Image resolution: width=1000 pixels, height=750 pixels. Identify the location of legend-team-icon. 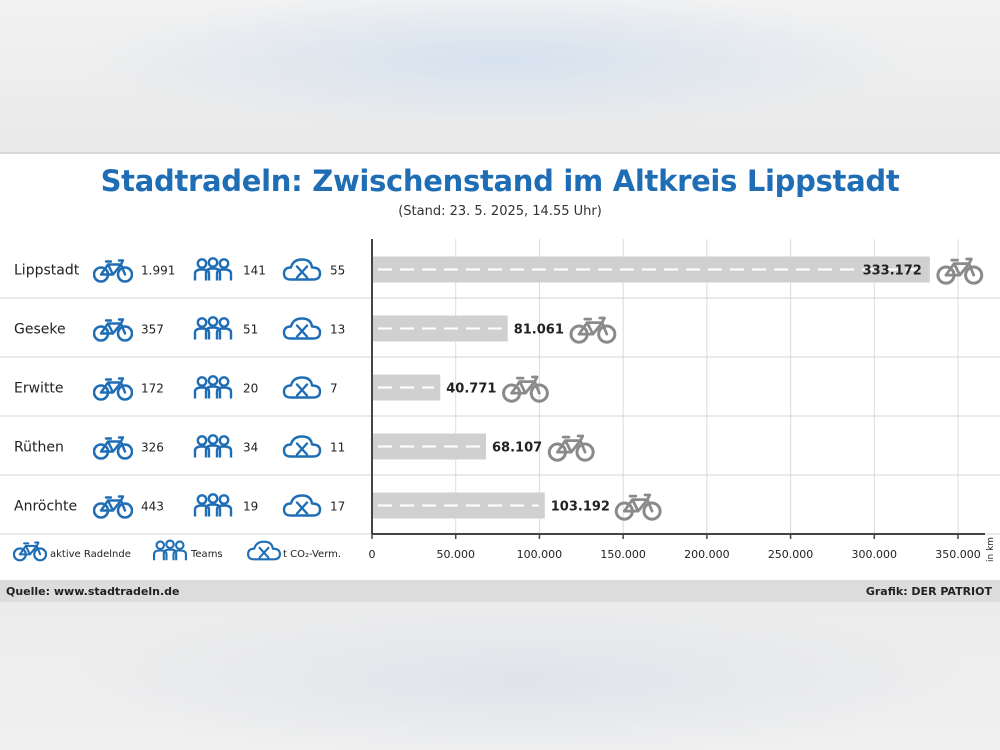
(170, 550).